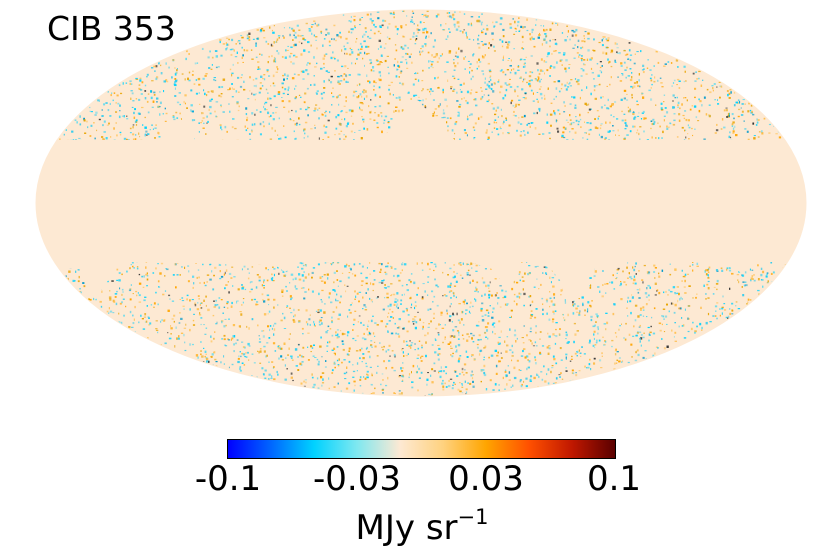  Describe the element at coordinates (473, 517) in the screenshot. I see `unit-exponent: −1` at that location.